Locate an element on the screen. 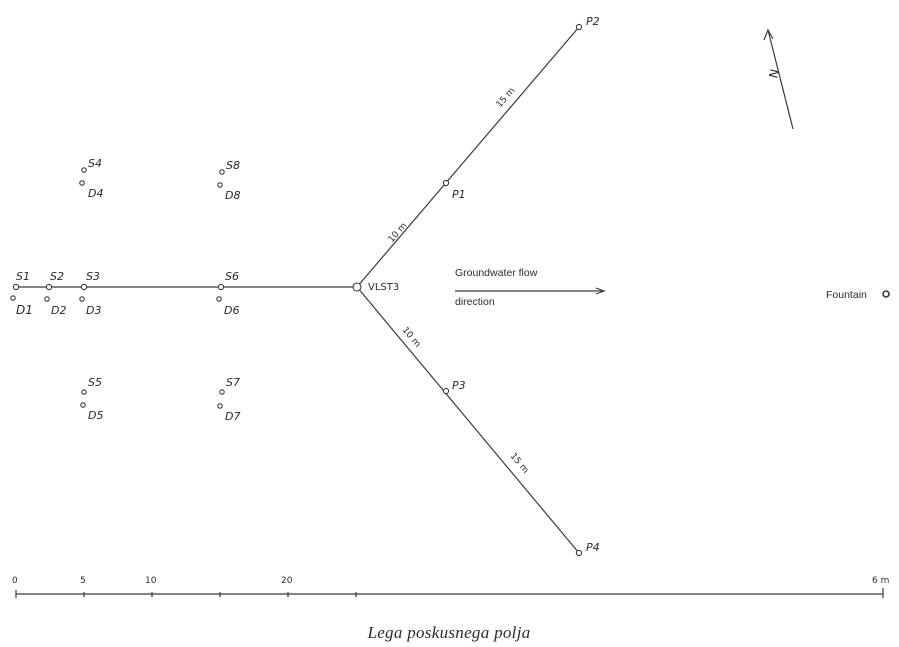 This screenshot has height=647, width=899. d2-label: D2 is located at coordinates (58, 310).